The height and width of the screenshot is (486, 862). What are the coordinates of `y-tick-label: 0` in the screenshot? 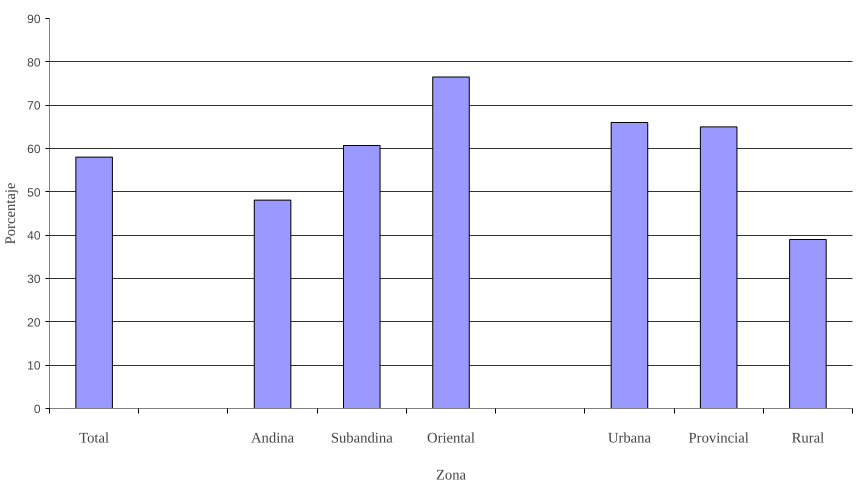 It's located at (37, 409).